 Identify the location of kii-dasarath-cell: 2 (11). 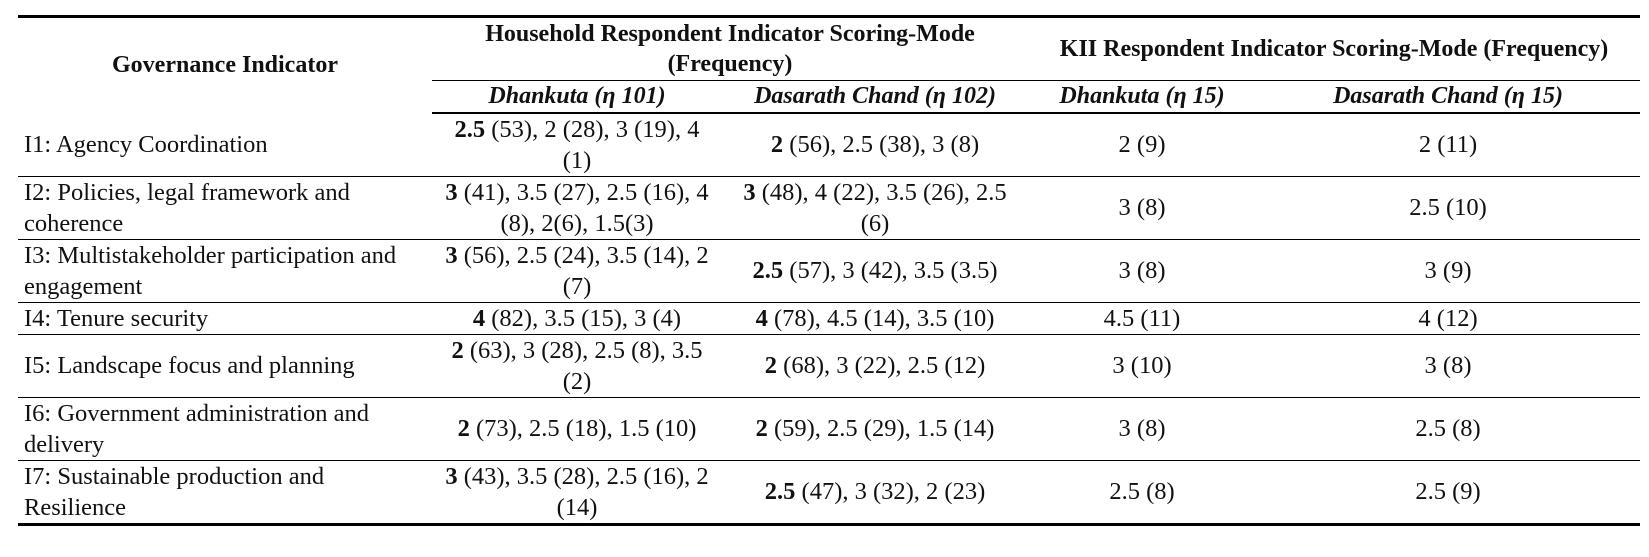
(1448, 144).